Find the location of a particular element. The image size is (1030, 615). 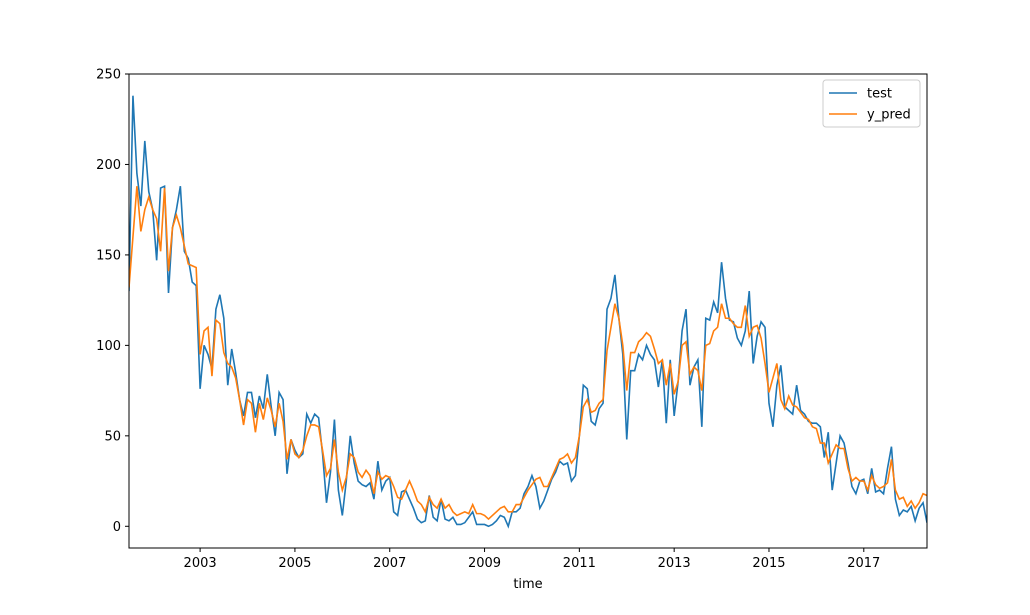

legend-label: test is located at coordinates (879, 94).